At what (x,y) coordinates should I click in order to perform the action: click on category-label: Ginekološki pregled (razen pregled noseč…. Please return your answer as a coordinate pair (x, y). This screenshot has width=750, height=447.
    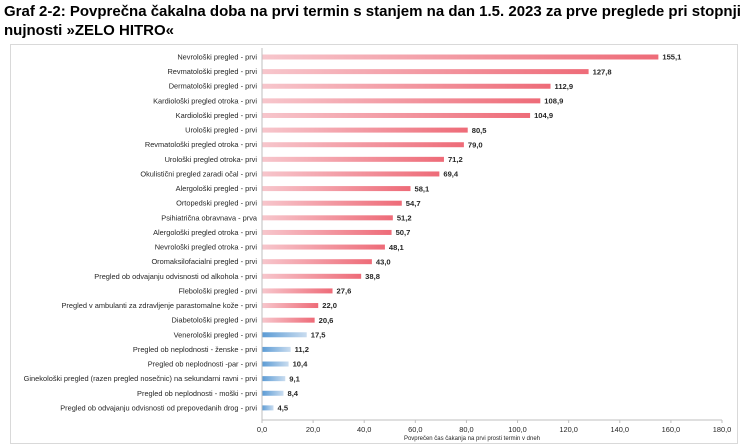
    Looking at the image, I should click on (141, 378).